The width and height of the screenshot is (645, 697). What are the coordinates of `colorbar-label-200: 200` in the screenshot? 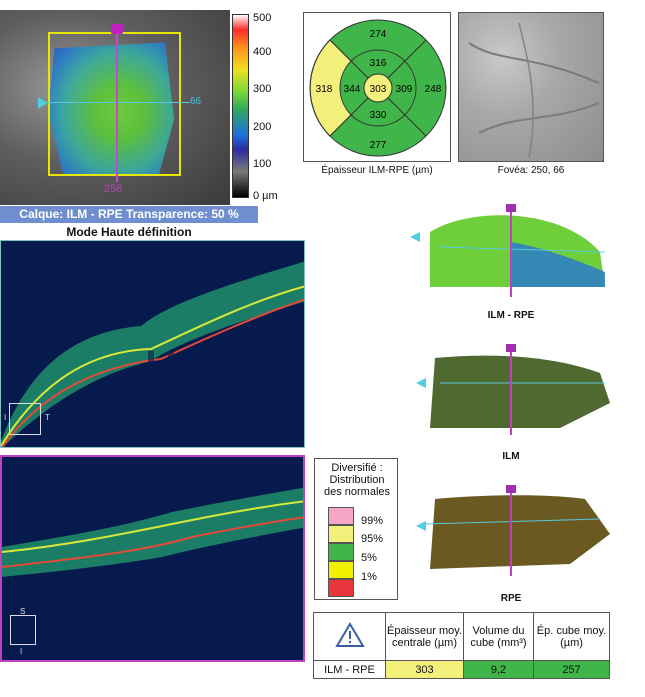 It's located at (262, 127).